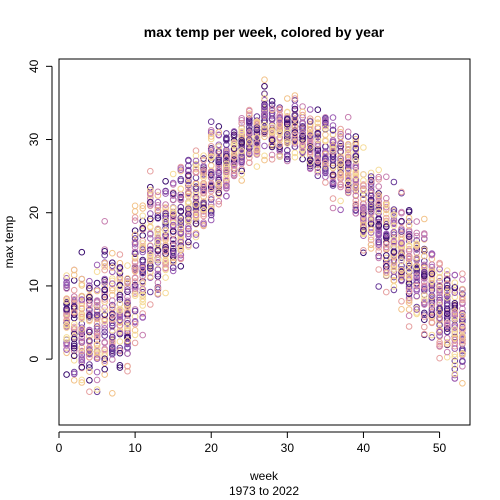  What do you see at coordinates (9, 241) in the screenshot?
I see `y-axis-label: max temp` at bounding box center [9, 241].